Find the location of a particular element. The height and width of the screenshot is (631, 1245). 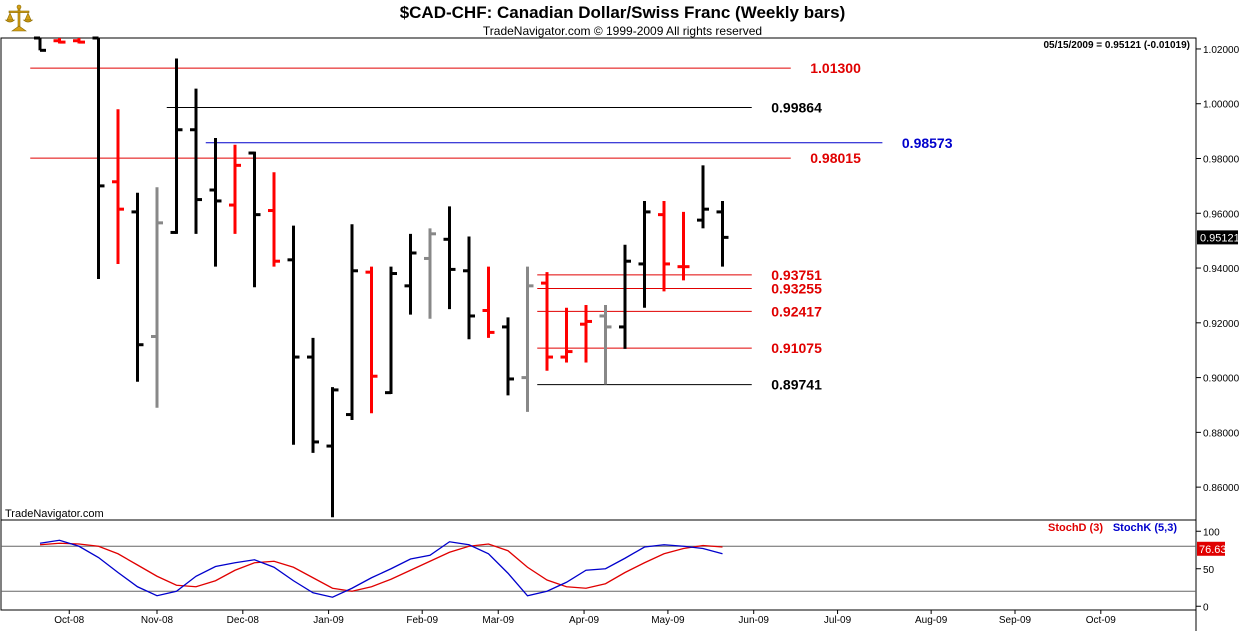

last-price-label: 0.95121 is located at coordinates (1220, 238).